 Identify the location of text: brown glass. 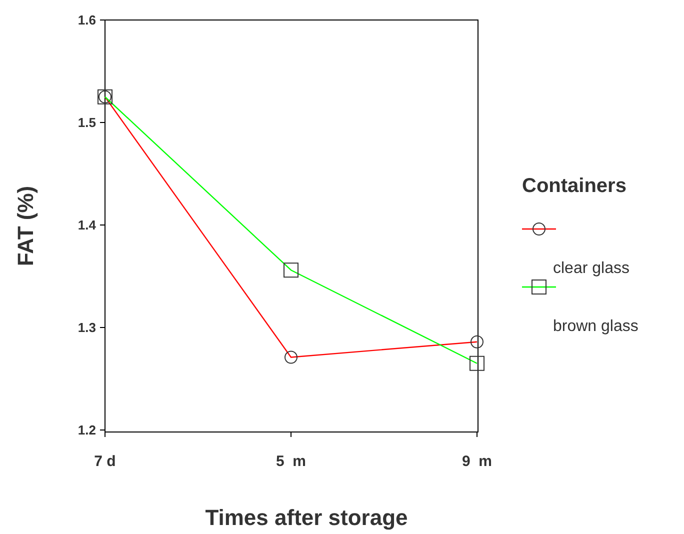
(595, 326).